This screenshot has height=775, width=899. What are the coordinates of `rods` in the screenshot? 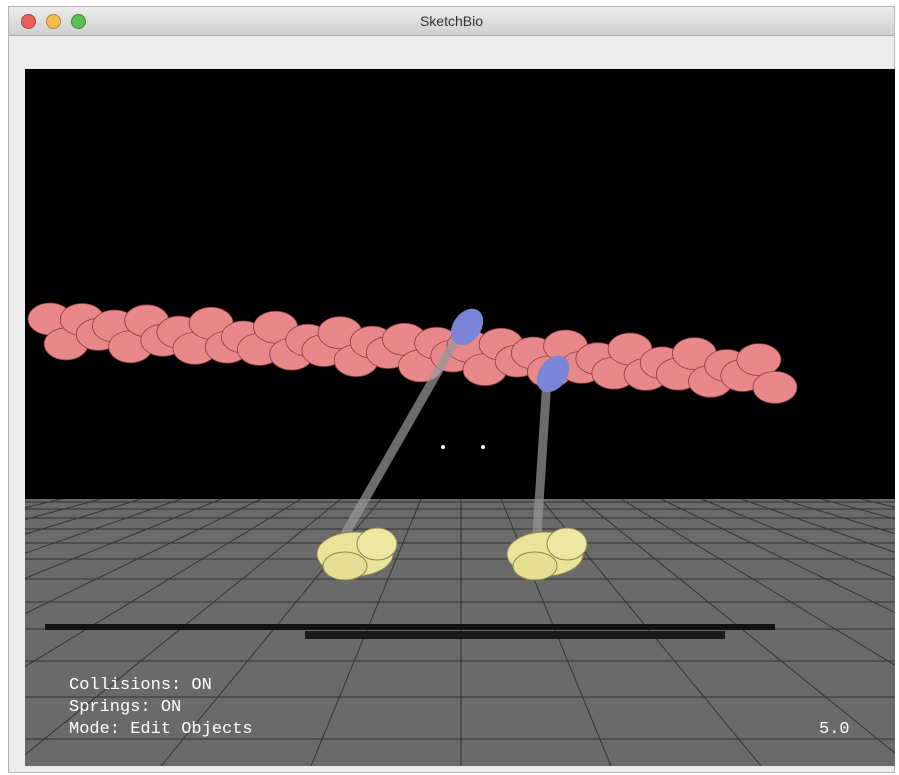 It's located at (452, 444).